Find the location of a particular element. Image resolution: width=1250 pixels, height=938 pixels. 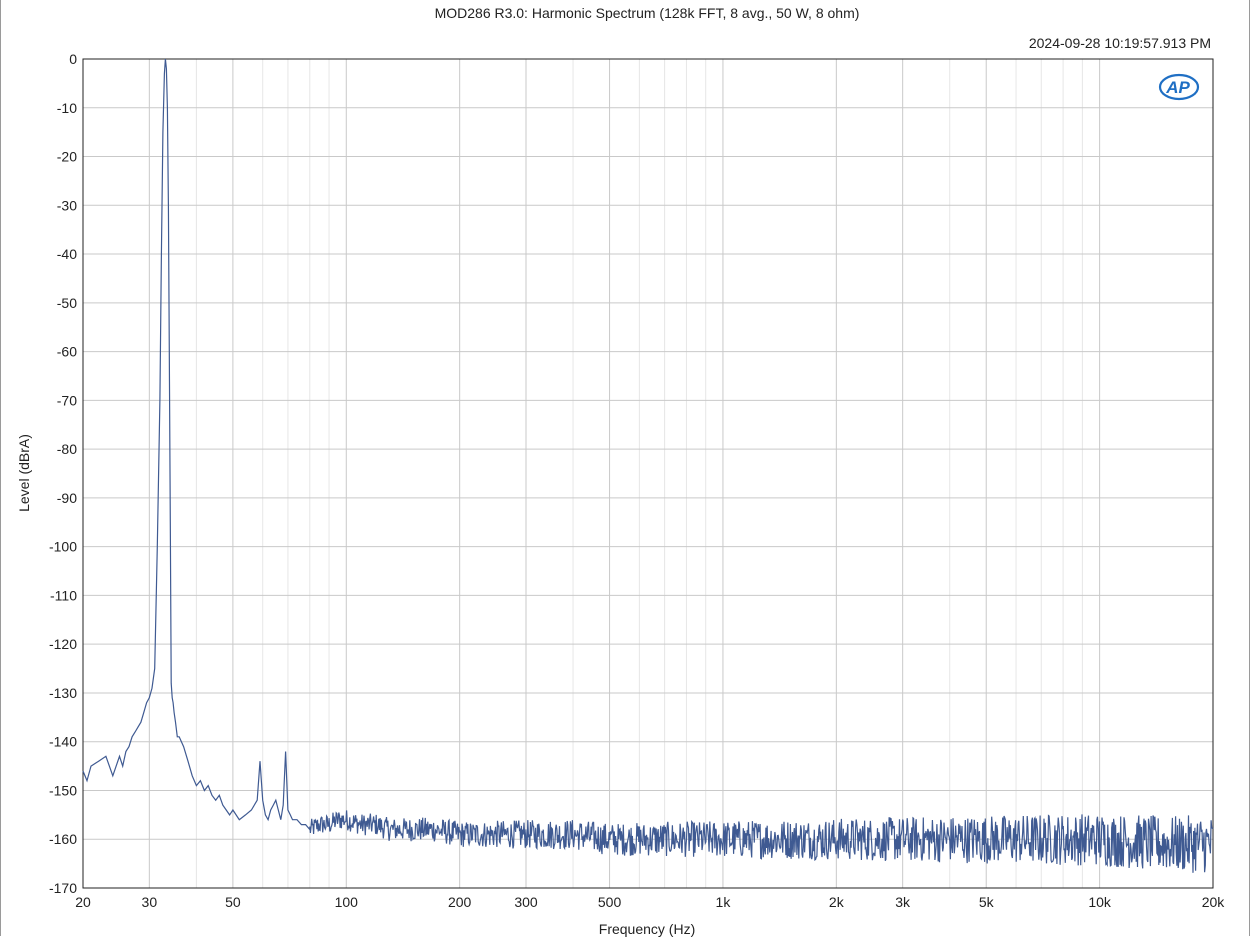

x-tick-label: 20k is located at coordinates (1214, 902).